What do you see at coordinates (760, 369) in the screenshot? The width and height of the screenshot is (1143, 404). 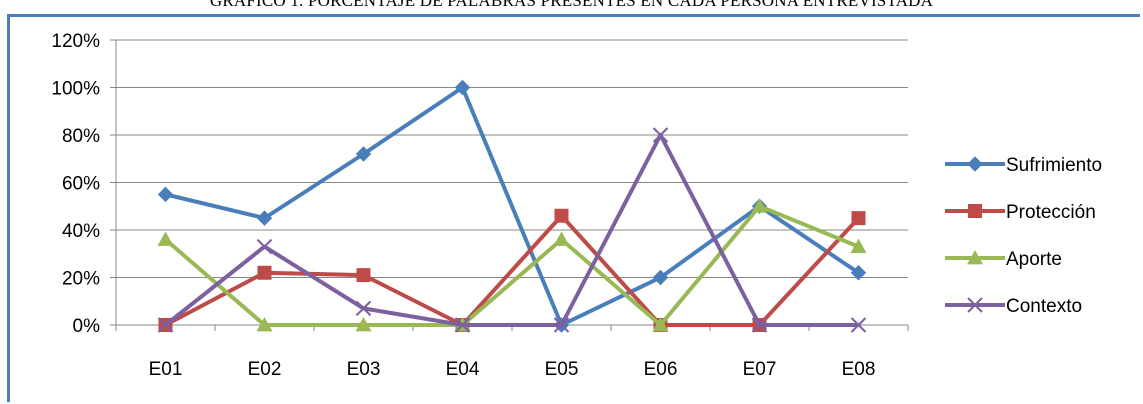 I see `x-tick-label: E07` at bounding box center [760, 369].